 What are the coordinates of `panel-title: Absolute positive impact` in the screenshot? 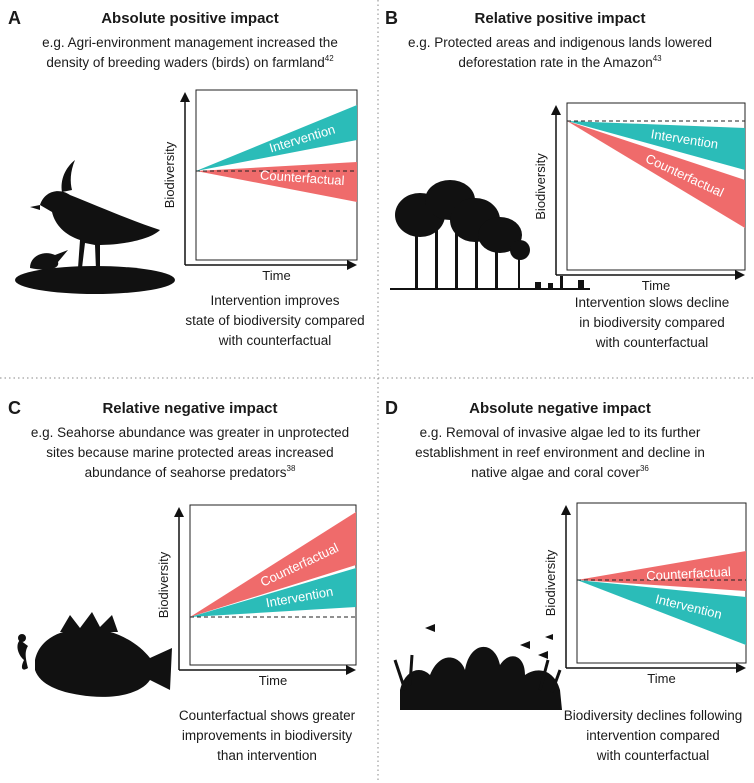 It's located at (190, 18).